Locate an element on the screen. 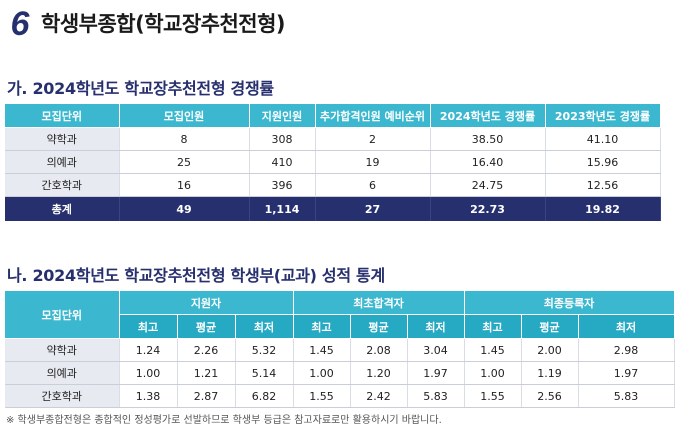 Image resolution: width=683 pixels, height=431 pixels. table-row: 의예과 25 410 19 16.40 15.96 is located at coordinates (333, 162).